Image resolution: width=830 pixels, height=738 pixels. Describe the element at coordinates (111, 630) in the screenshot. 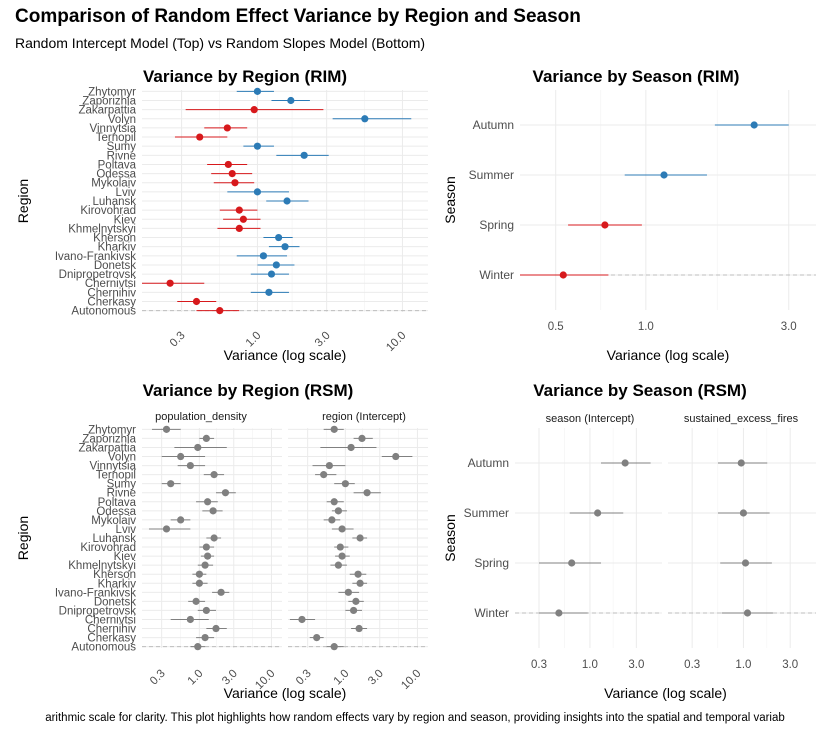

I see `y-tick-label-region_rsm-22: Chernihiv` at that location.